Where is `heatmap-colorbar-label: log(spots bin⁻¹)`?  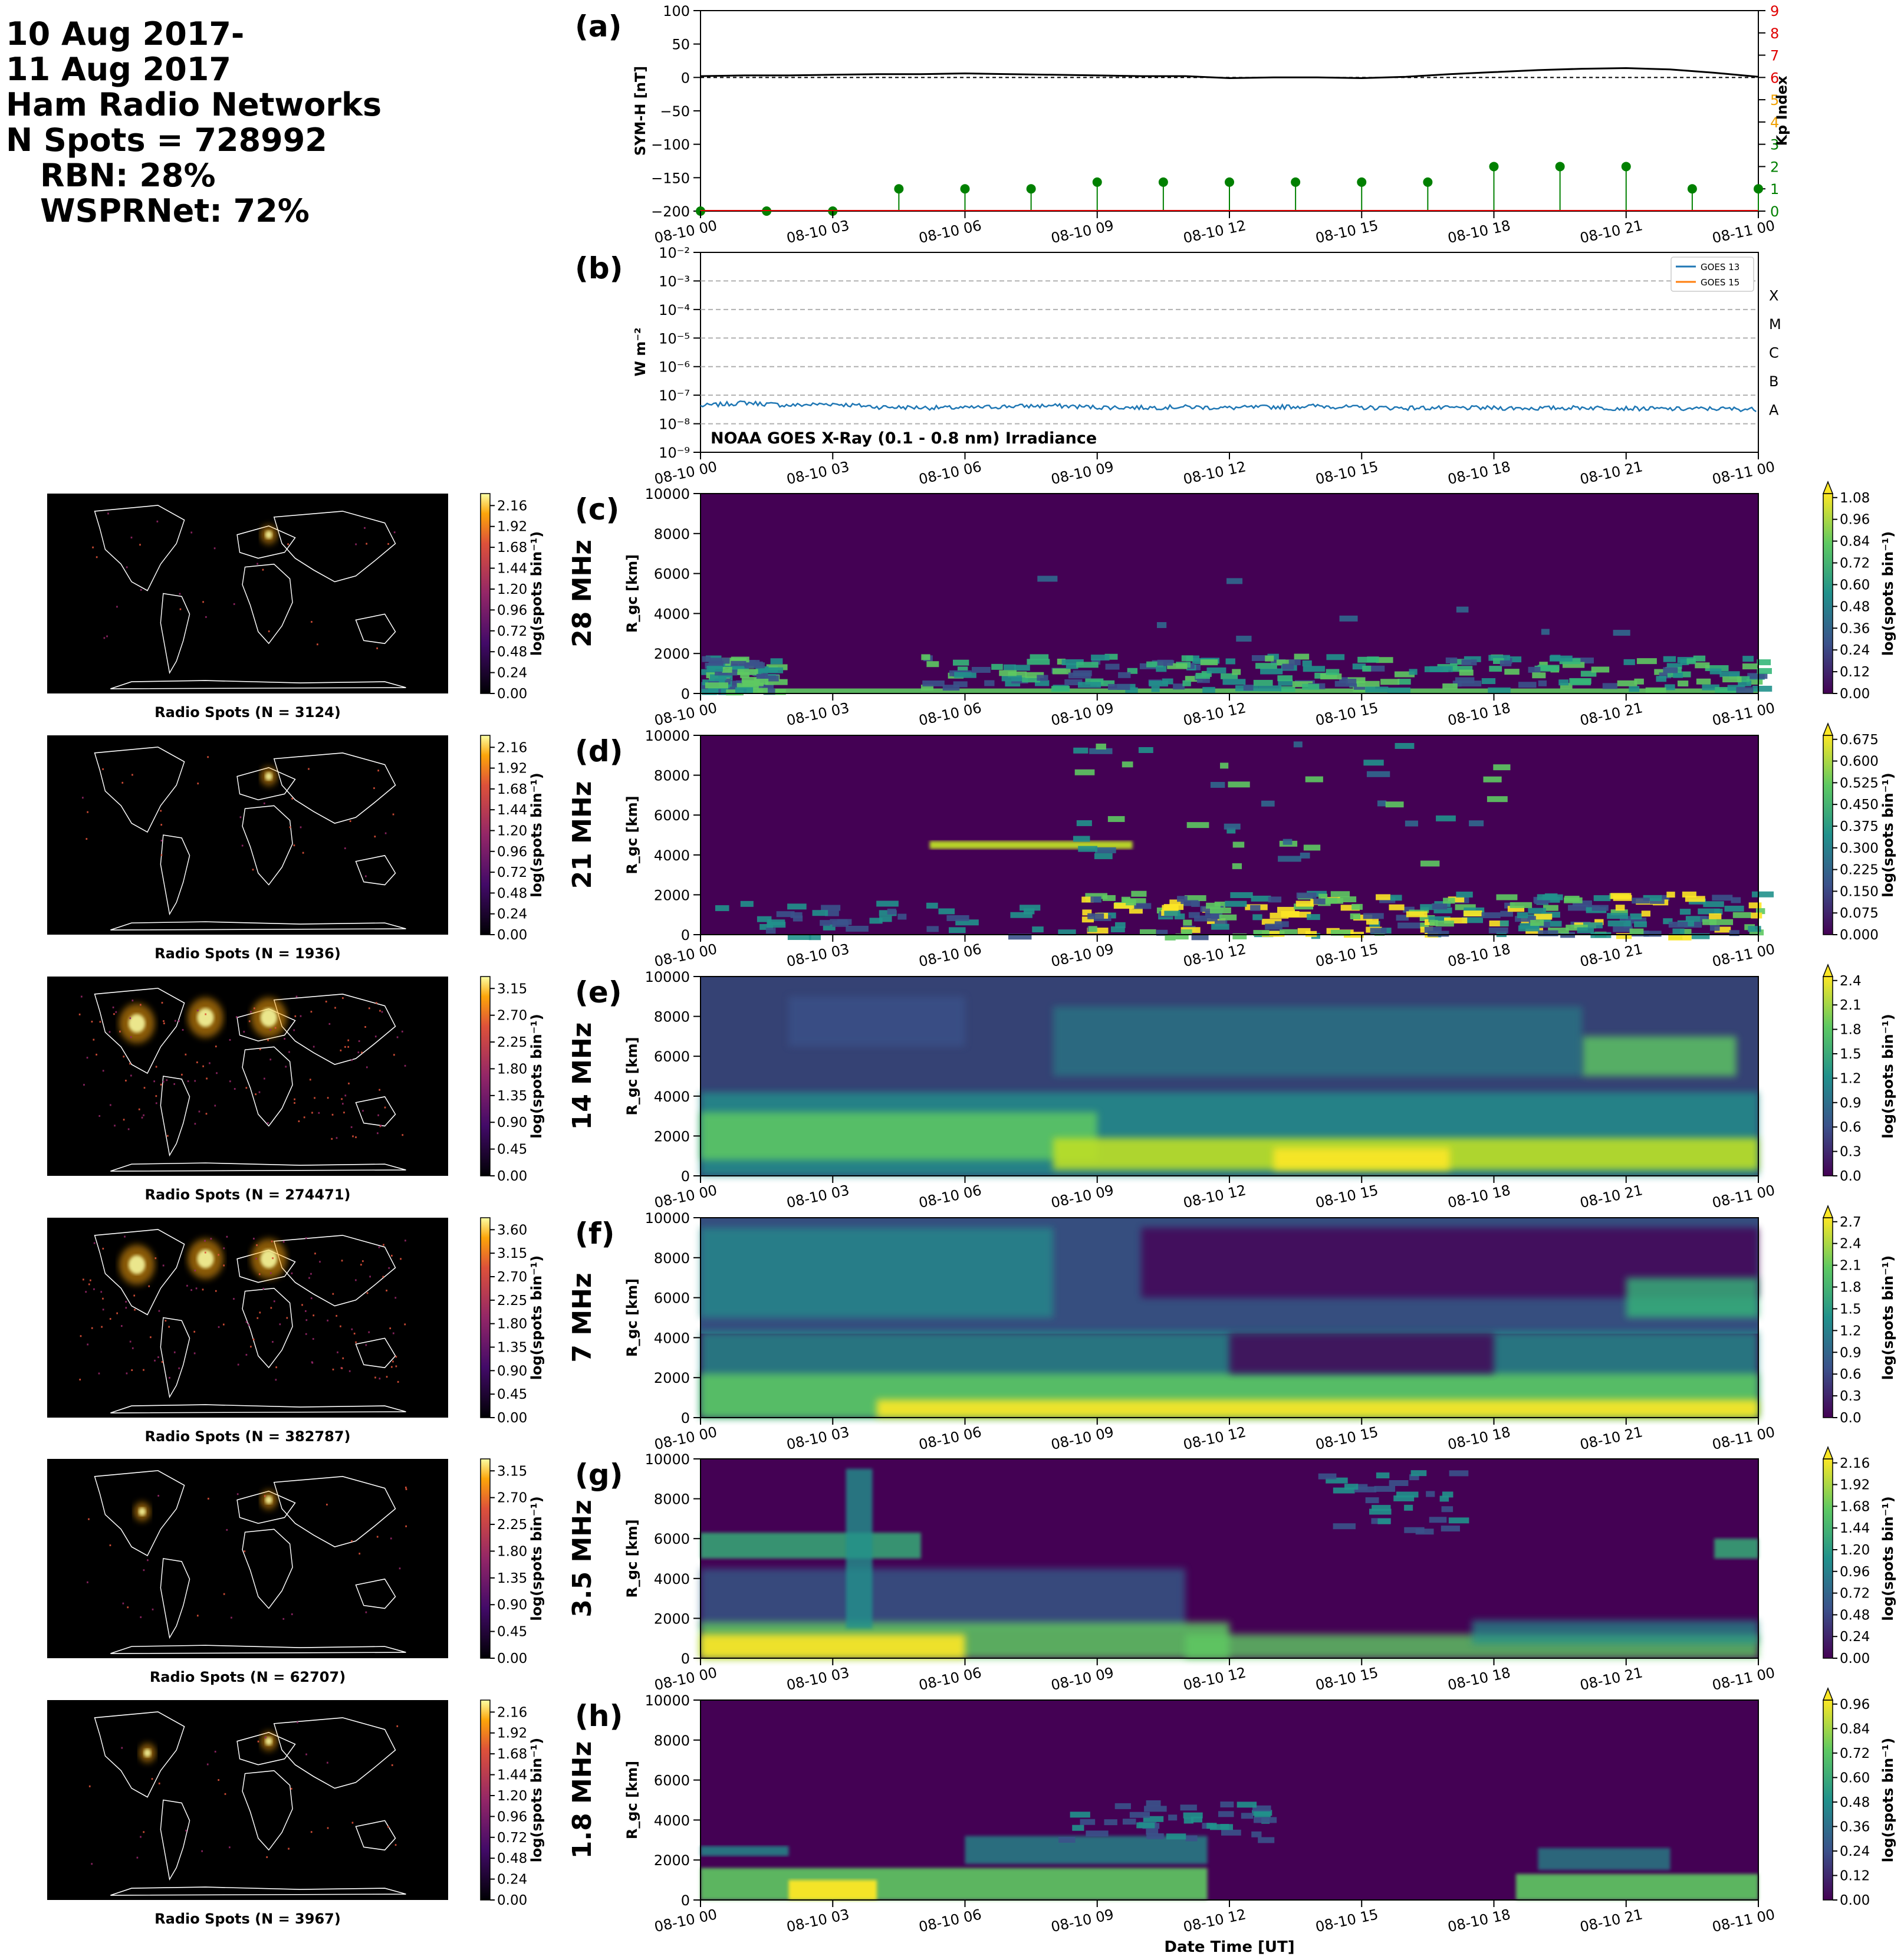
heatmap-colorbar-label: log(spots bin⁻¹) is located at coordinates (1888, 1317).